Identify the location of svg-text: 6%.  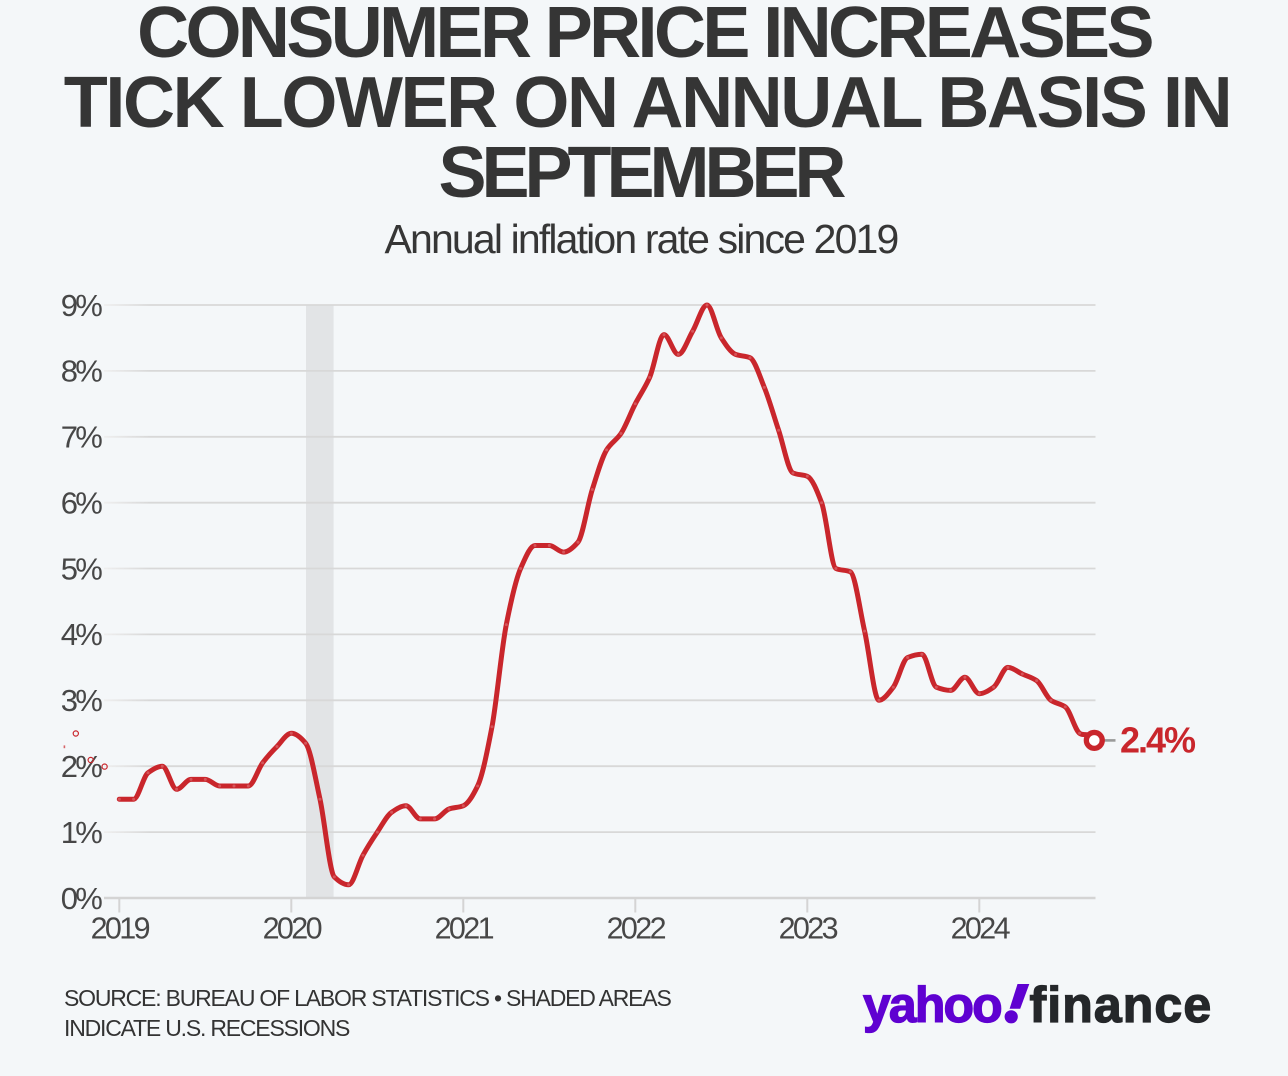
(81, 503).